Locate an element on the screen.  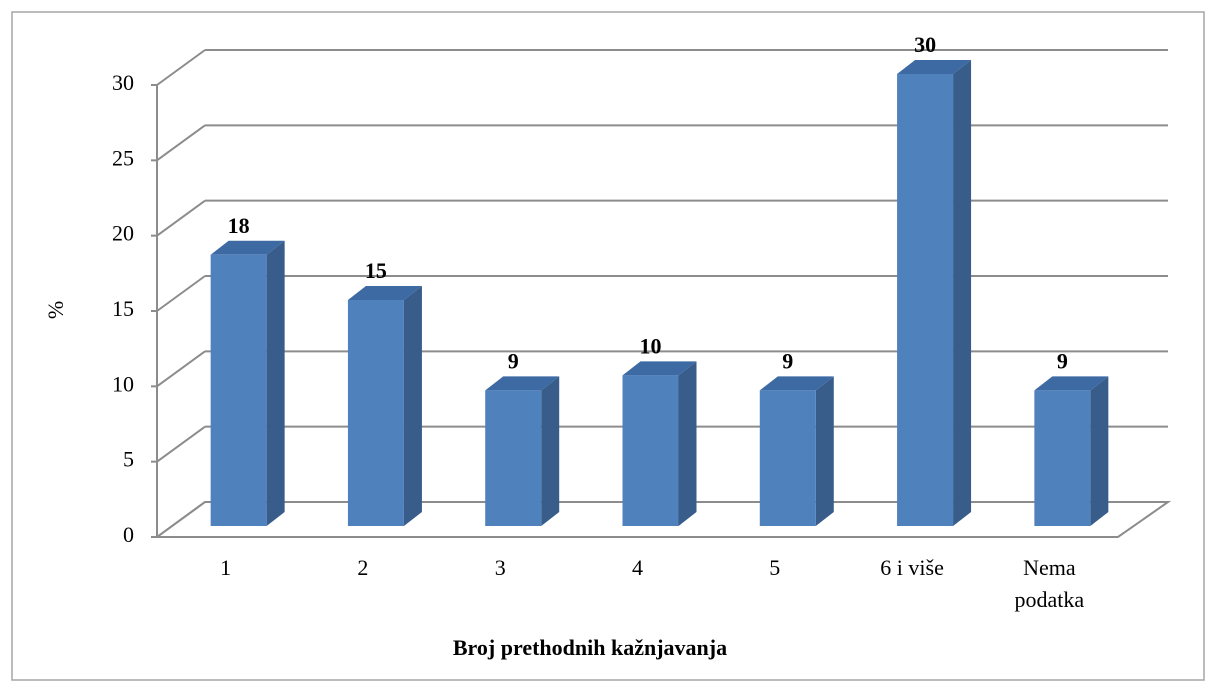
y-tick-label: 20 is located at coordinates (123, 233).